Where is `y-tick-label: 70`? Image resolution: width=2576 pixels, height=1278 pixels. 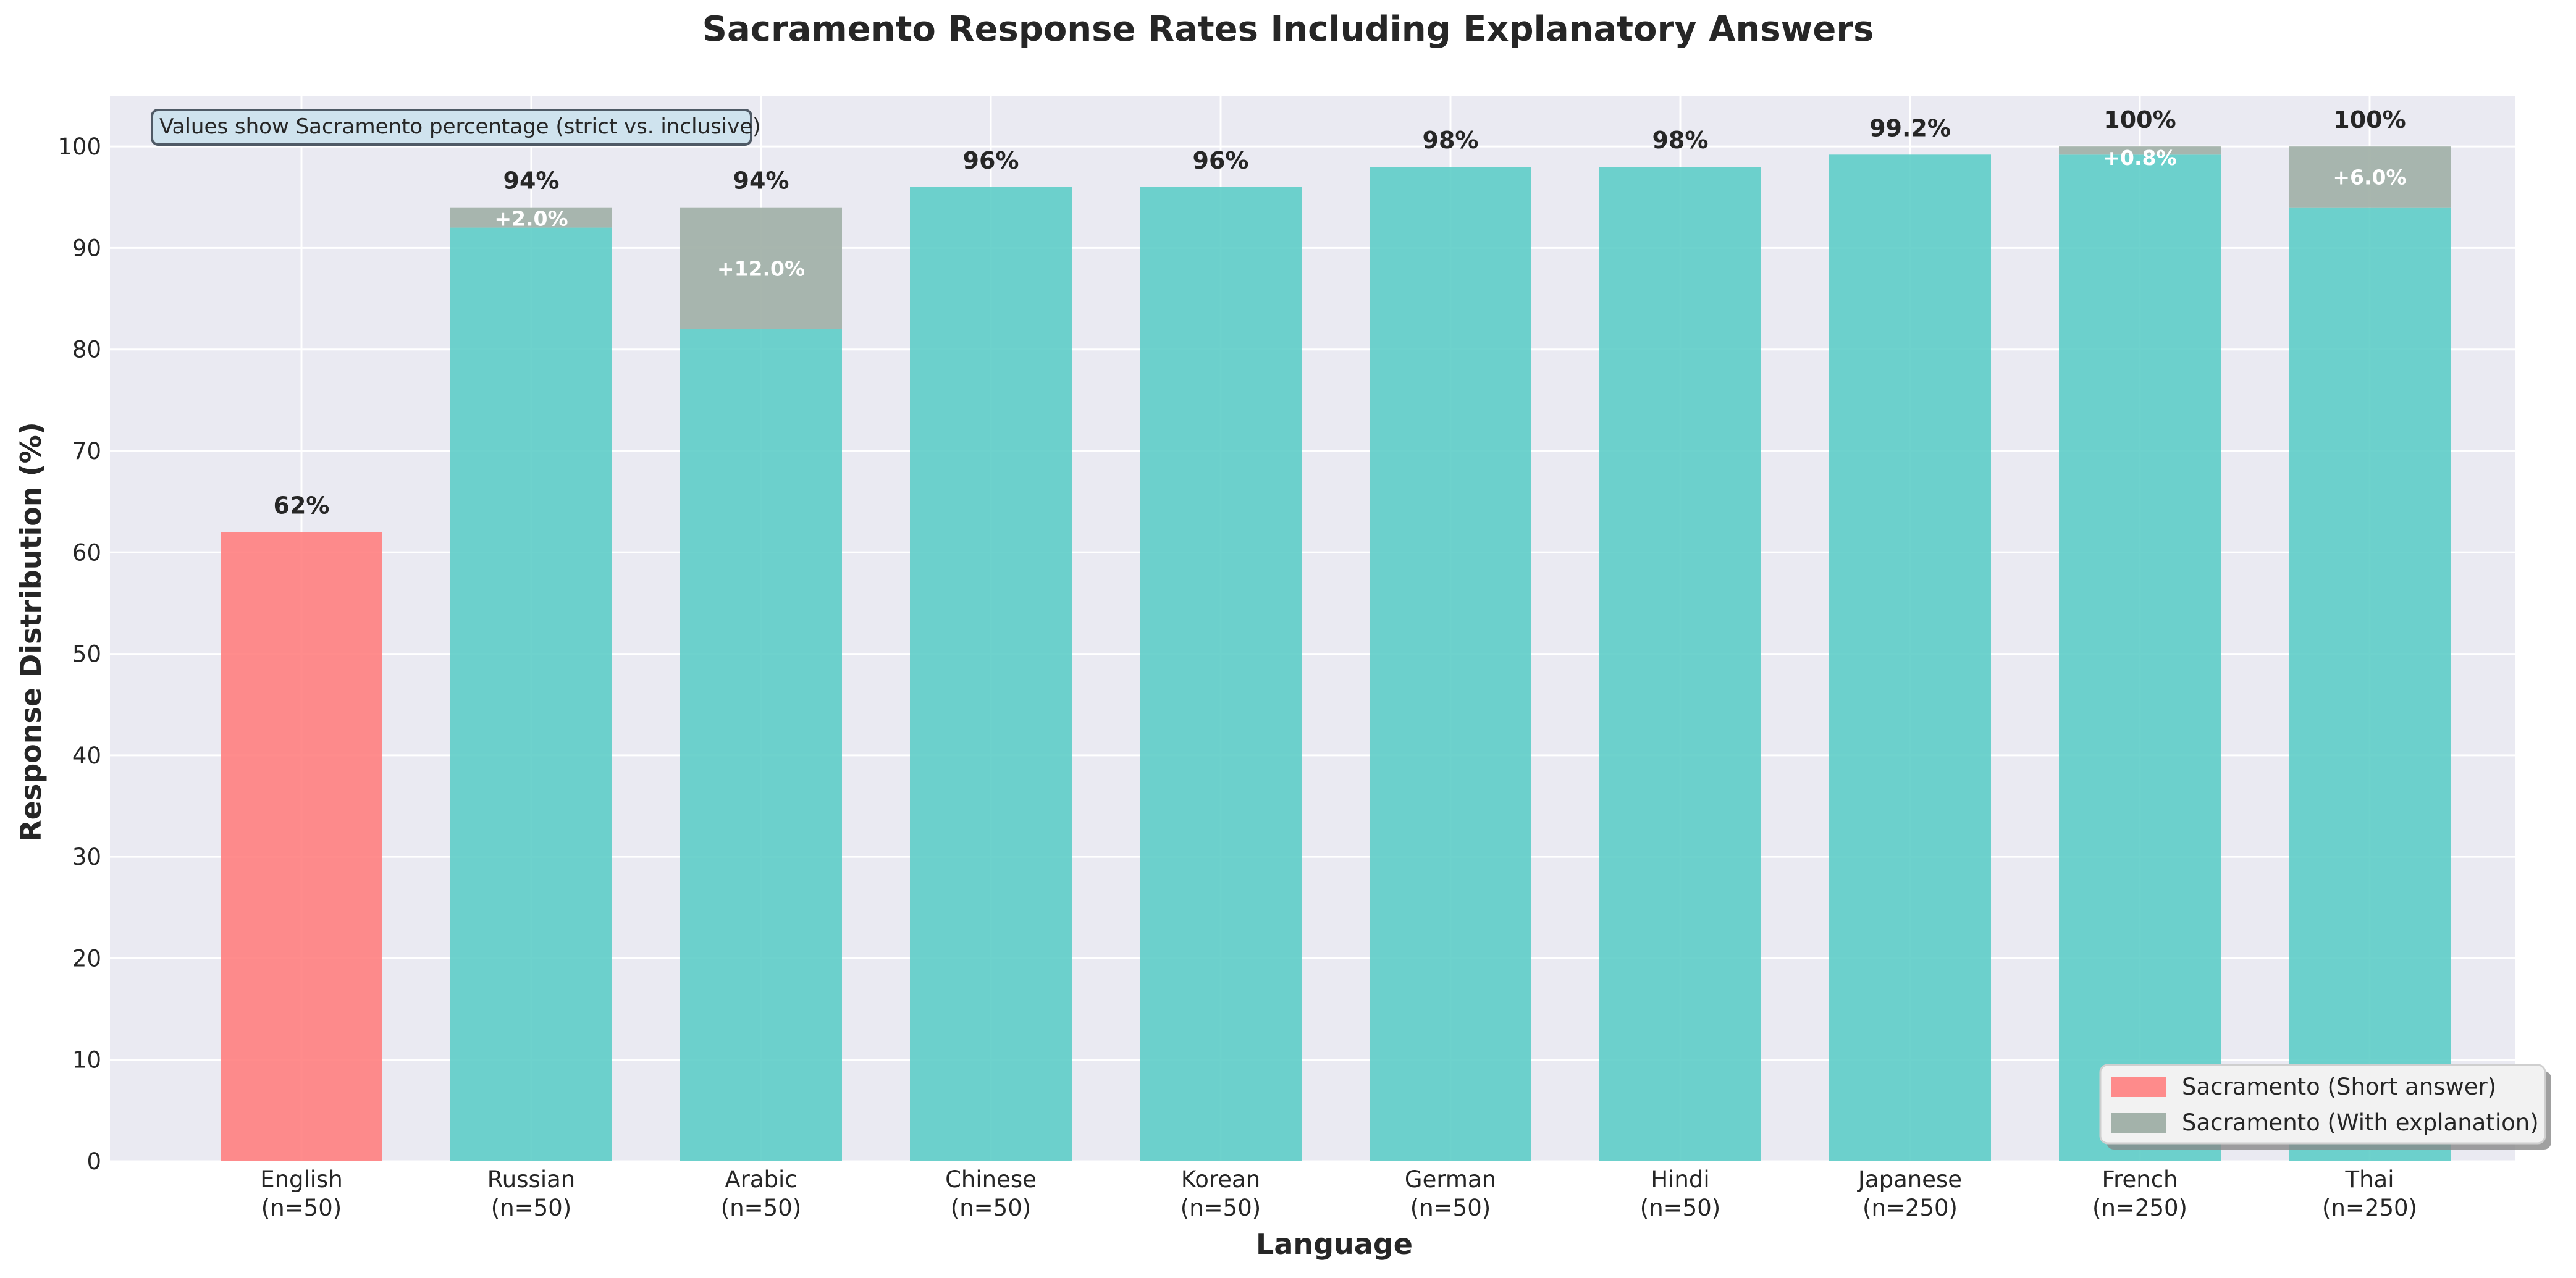
y-tick-label: 70 is located at coordinates (86, 451).